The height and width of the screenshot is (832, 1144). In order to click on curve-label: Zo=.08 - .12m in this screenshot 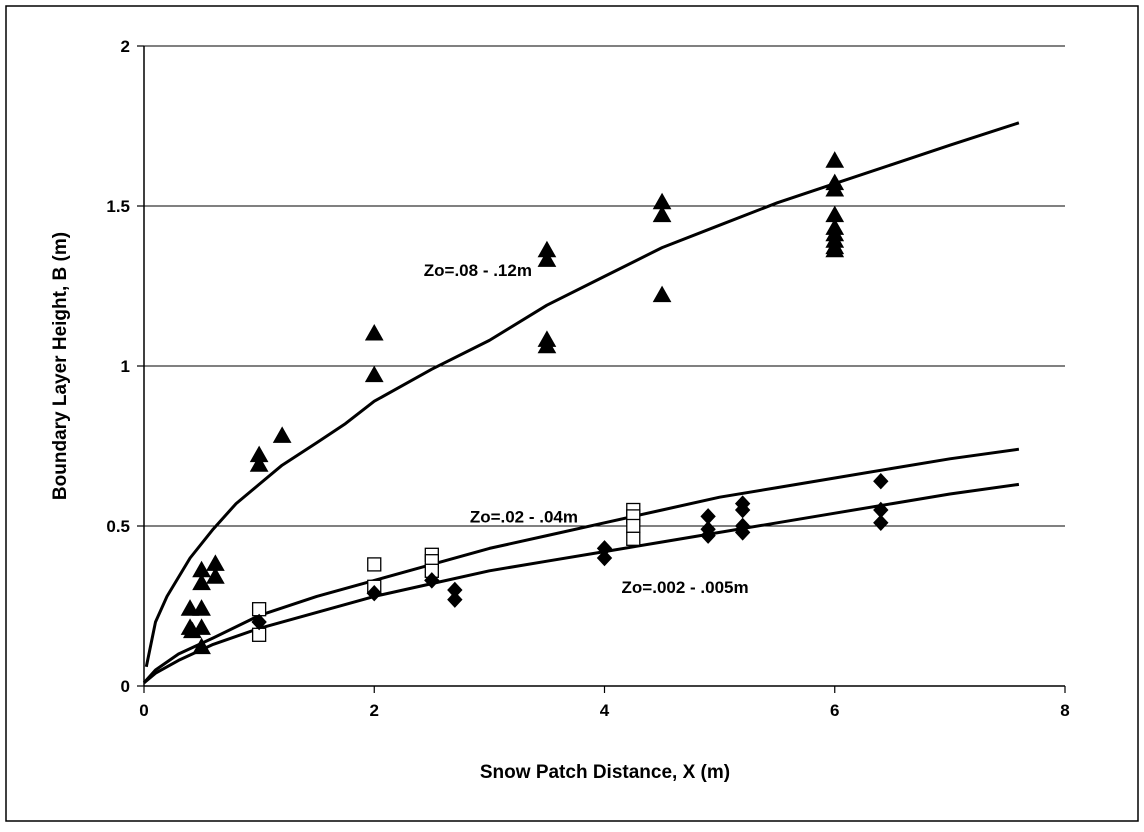, I will do `click(478, 270)`.